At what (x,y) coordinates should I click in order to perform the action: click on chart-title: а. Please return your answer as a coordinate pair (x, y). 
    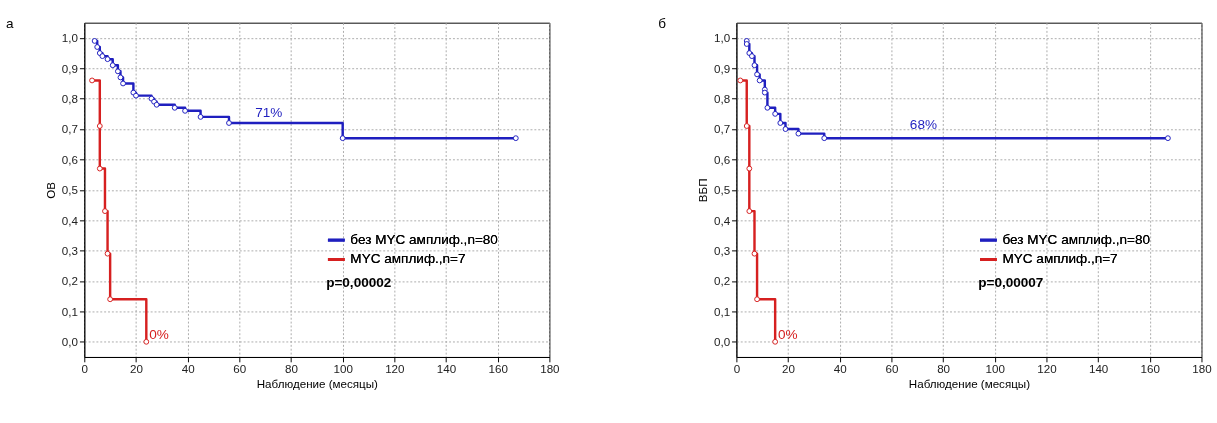
    Looking at the image, I should click on (10, 23).